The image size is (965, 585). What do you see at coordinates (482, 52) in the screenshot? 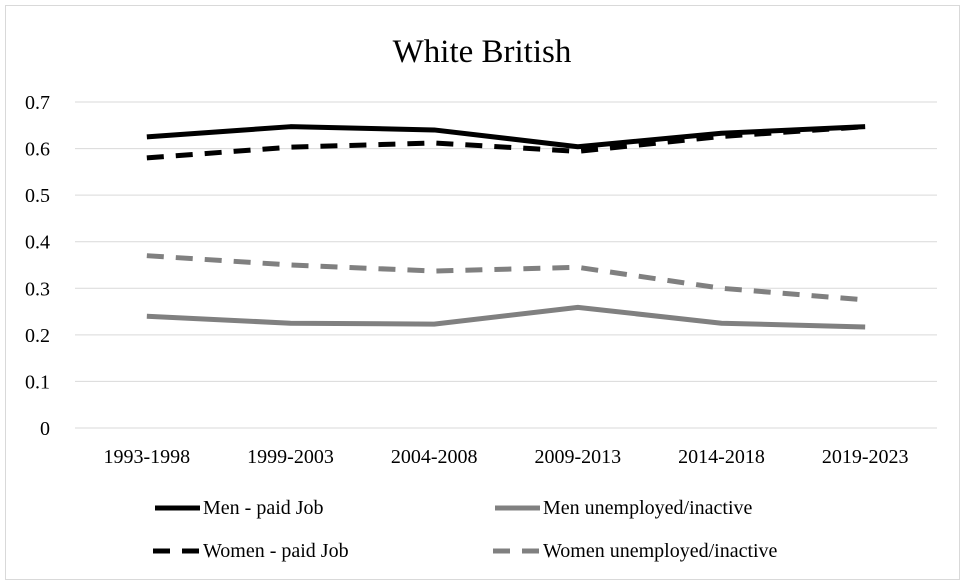
I see `chart-title: White British` at bounding box center [482, 52].